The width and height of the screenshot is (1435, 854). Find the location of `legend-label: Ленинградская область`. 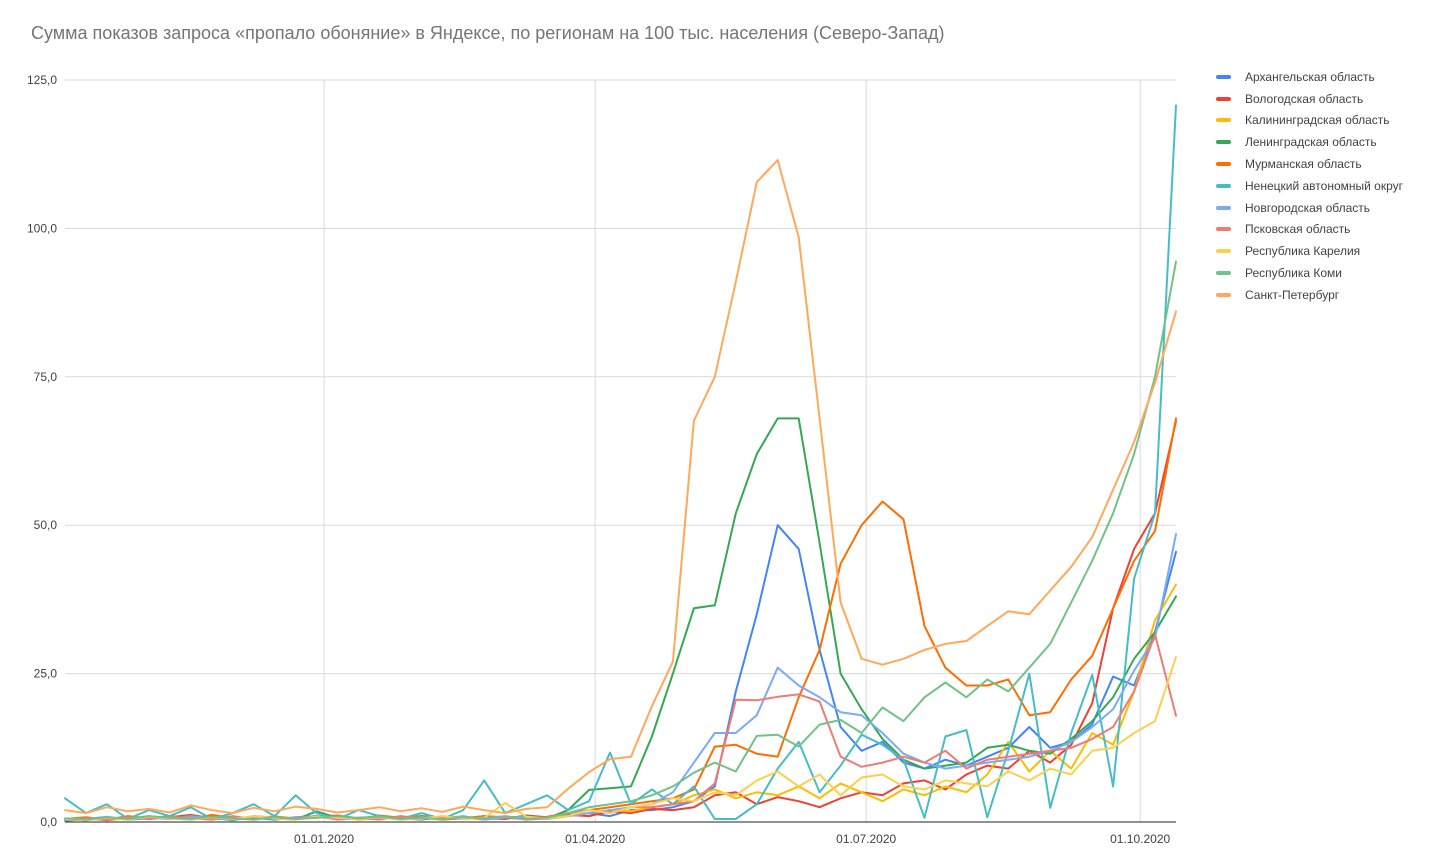

legend-label: Ленинградская область is located at coordinates (1311, 142).